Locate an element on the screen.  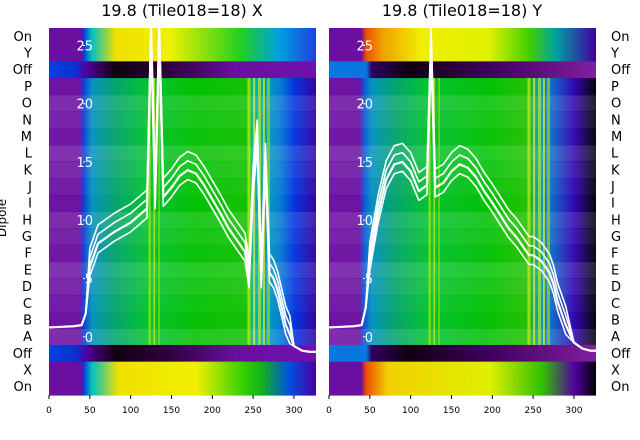
chart-title-x: 19.8 (Tile018=18) X is located at coordinates (182, 10).